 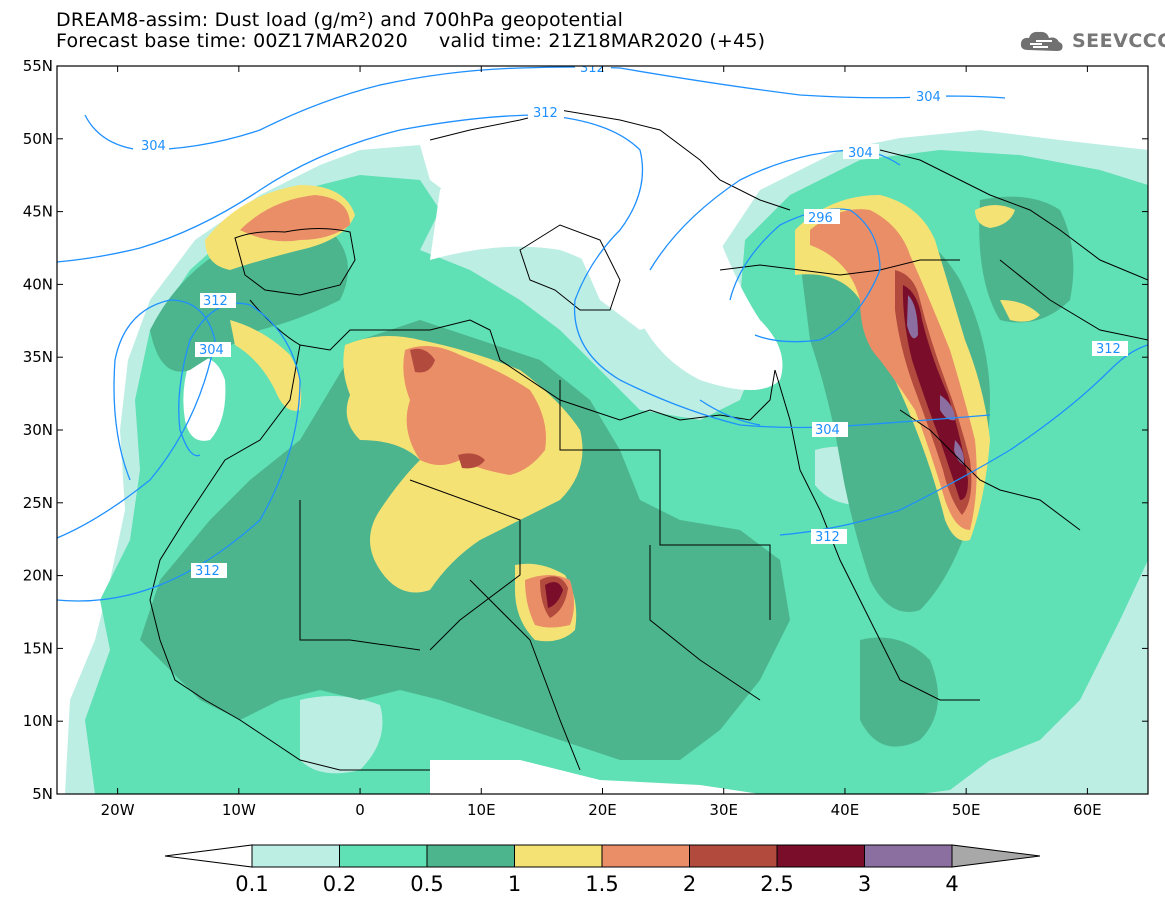 I want to click on lon-tick-label: 10E, so click(x=481, y=810).